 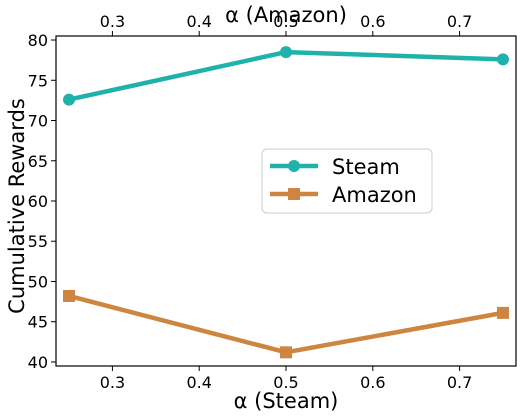 I want to click on x-axis-top: 0.3 0.4 0.5 0.6 0.7, so click(x=286, y=24).